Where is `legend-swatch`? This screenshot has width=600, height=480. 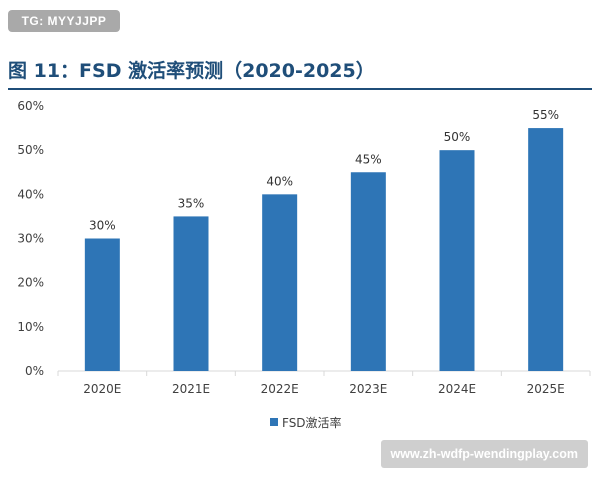
legend-swatch is located at coordinates (274, 422).